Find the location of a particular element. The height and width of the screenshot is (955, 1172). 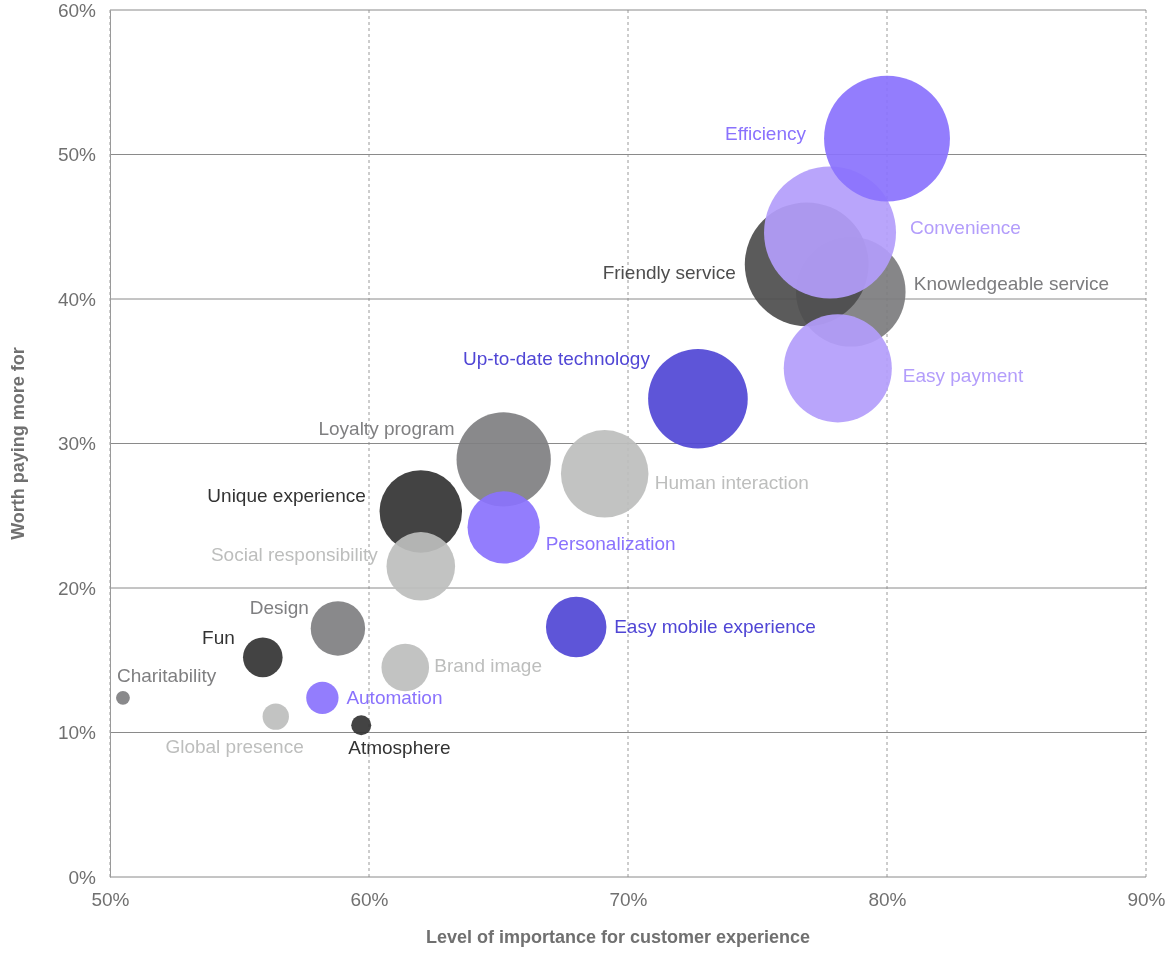

series-label: Charitability is located at coordinates (166, 675).